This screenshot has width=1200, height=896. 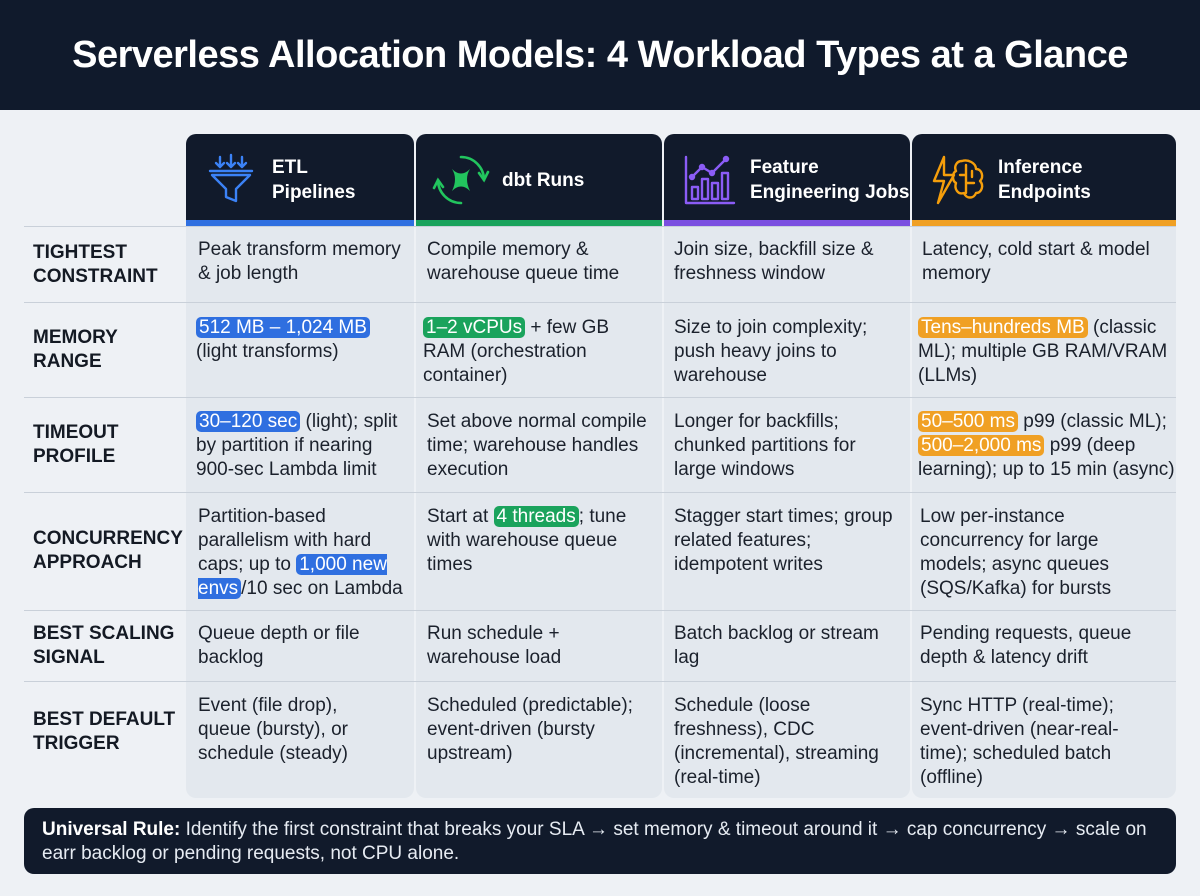 I want to click on cell-etl-scaling: Queue depth or file backlog, so click(x=279, y=645).